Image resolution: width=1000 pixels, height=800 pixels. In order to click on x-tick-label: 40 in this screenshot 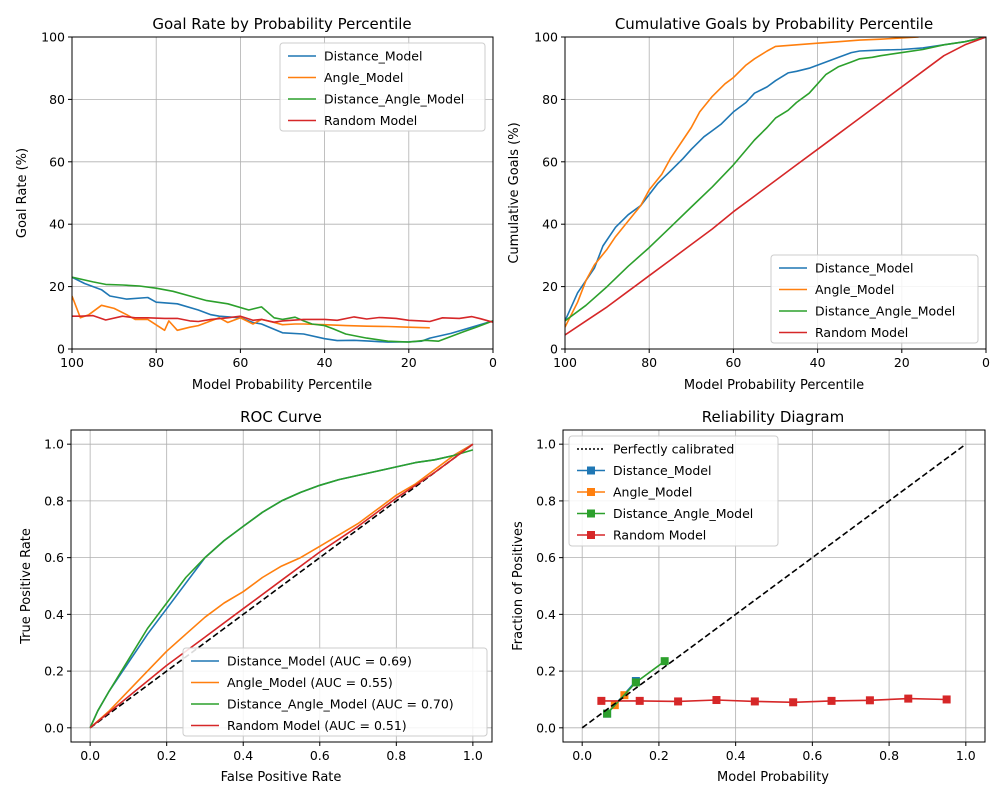, I will do `click(818, 362)`.